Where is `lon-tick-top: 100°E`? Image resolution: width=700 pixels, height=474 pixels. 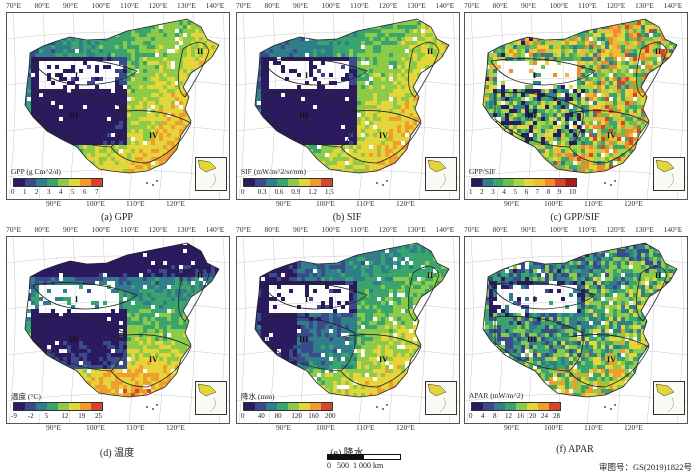
lon-tick-top: 100°E is located at coordinates (559, 229).